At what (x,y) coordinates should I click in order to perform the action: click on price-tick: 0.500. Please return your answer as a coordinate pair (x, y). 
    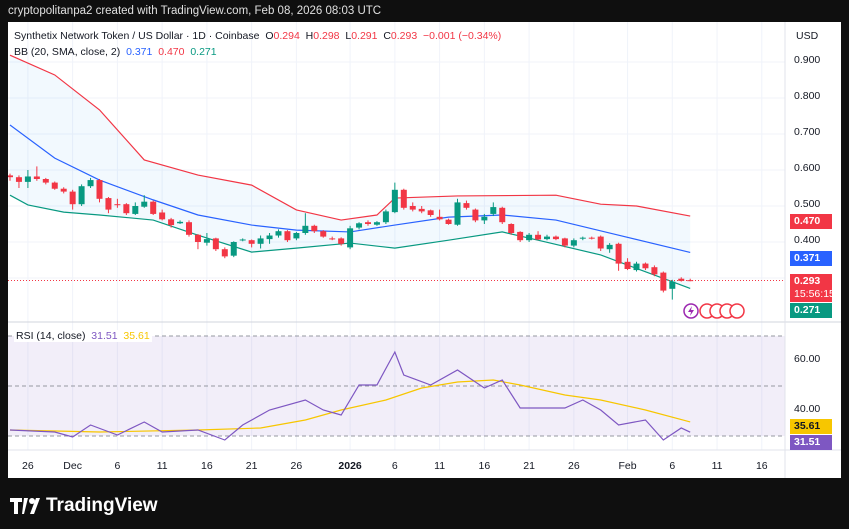
    Looking at the image, I should click on (807, 204).